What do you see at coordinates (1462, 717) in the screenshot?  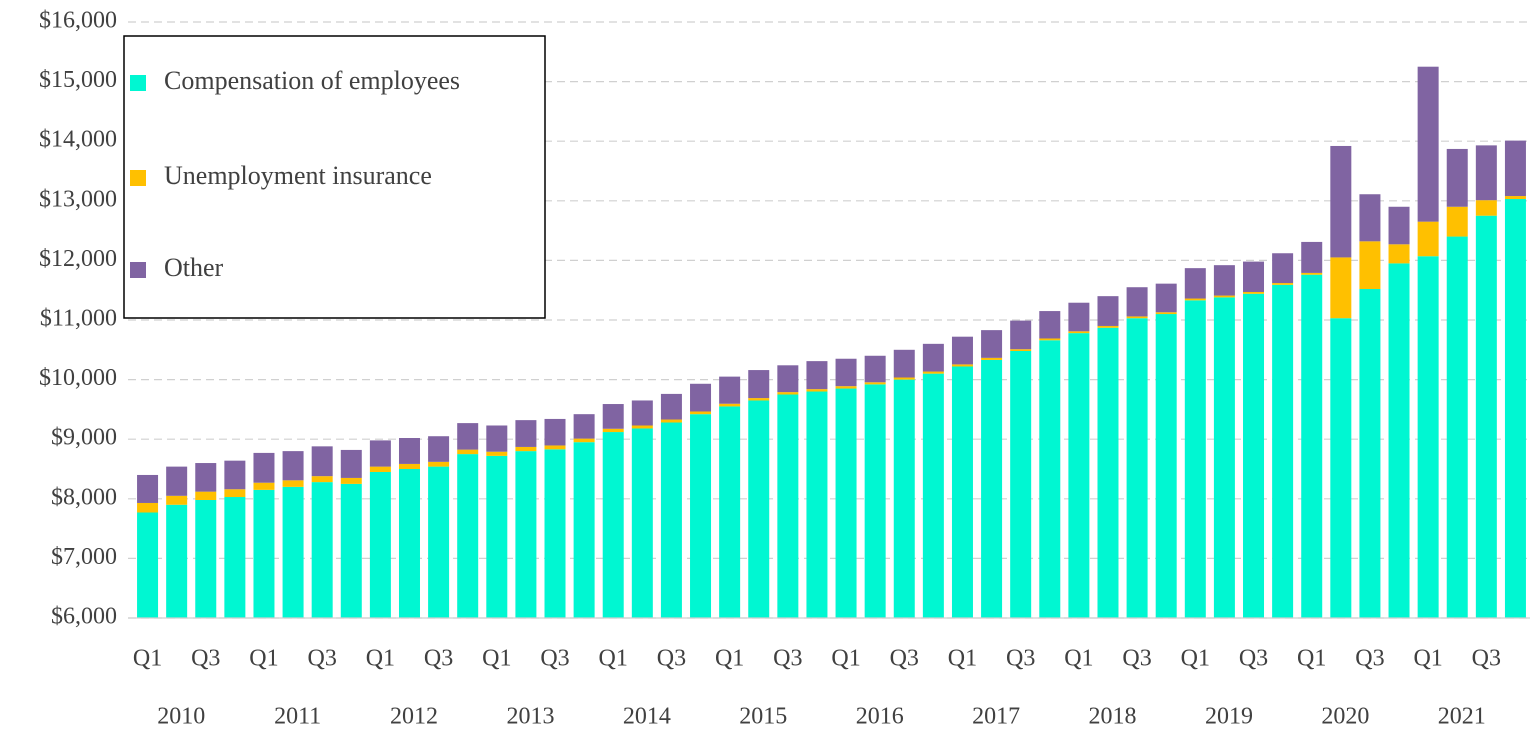 I see `year-label: 2021` at bounding box center [1462, 717].